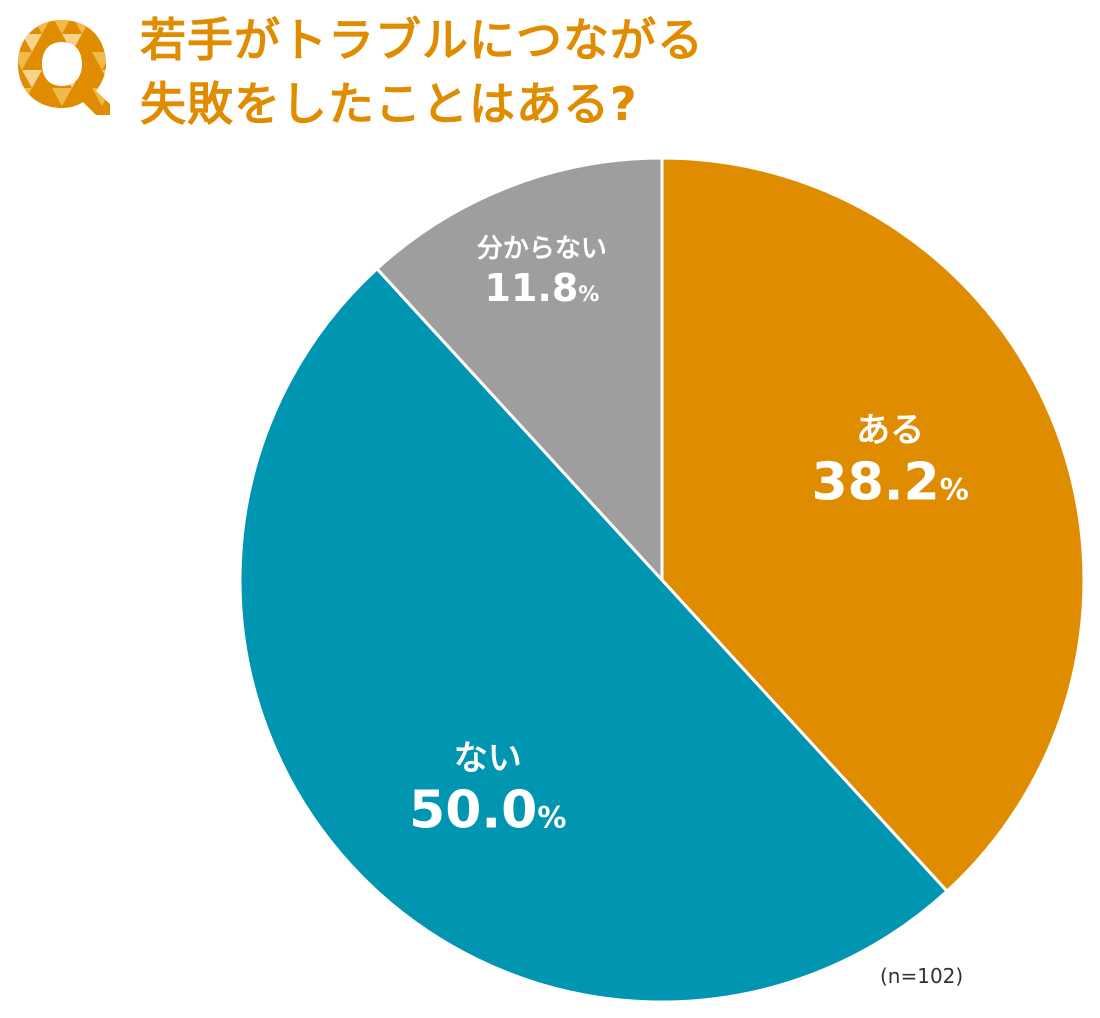 The image size is (1100, 1018). I want to click on slice-value-label: 38.2%, so click(889, 482).